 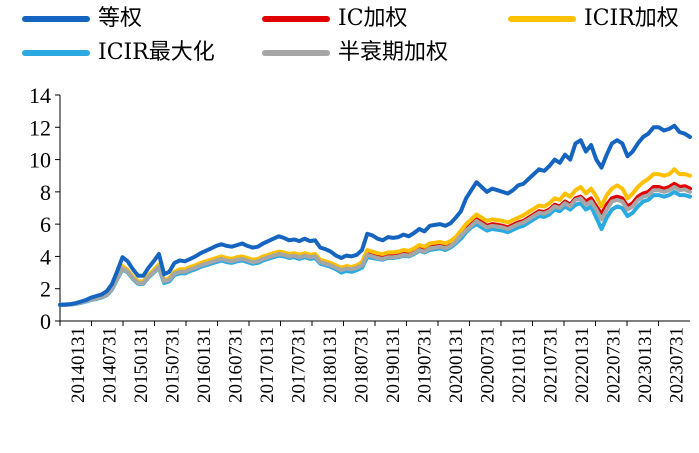 What do you see at coordinates (78, 365) in the screenshot?
I see `x-tick-label: 20140131` at bounding box center [78, 365].